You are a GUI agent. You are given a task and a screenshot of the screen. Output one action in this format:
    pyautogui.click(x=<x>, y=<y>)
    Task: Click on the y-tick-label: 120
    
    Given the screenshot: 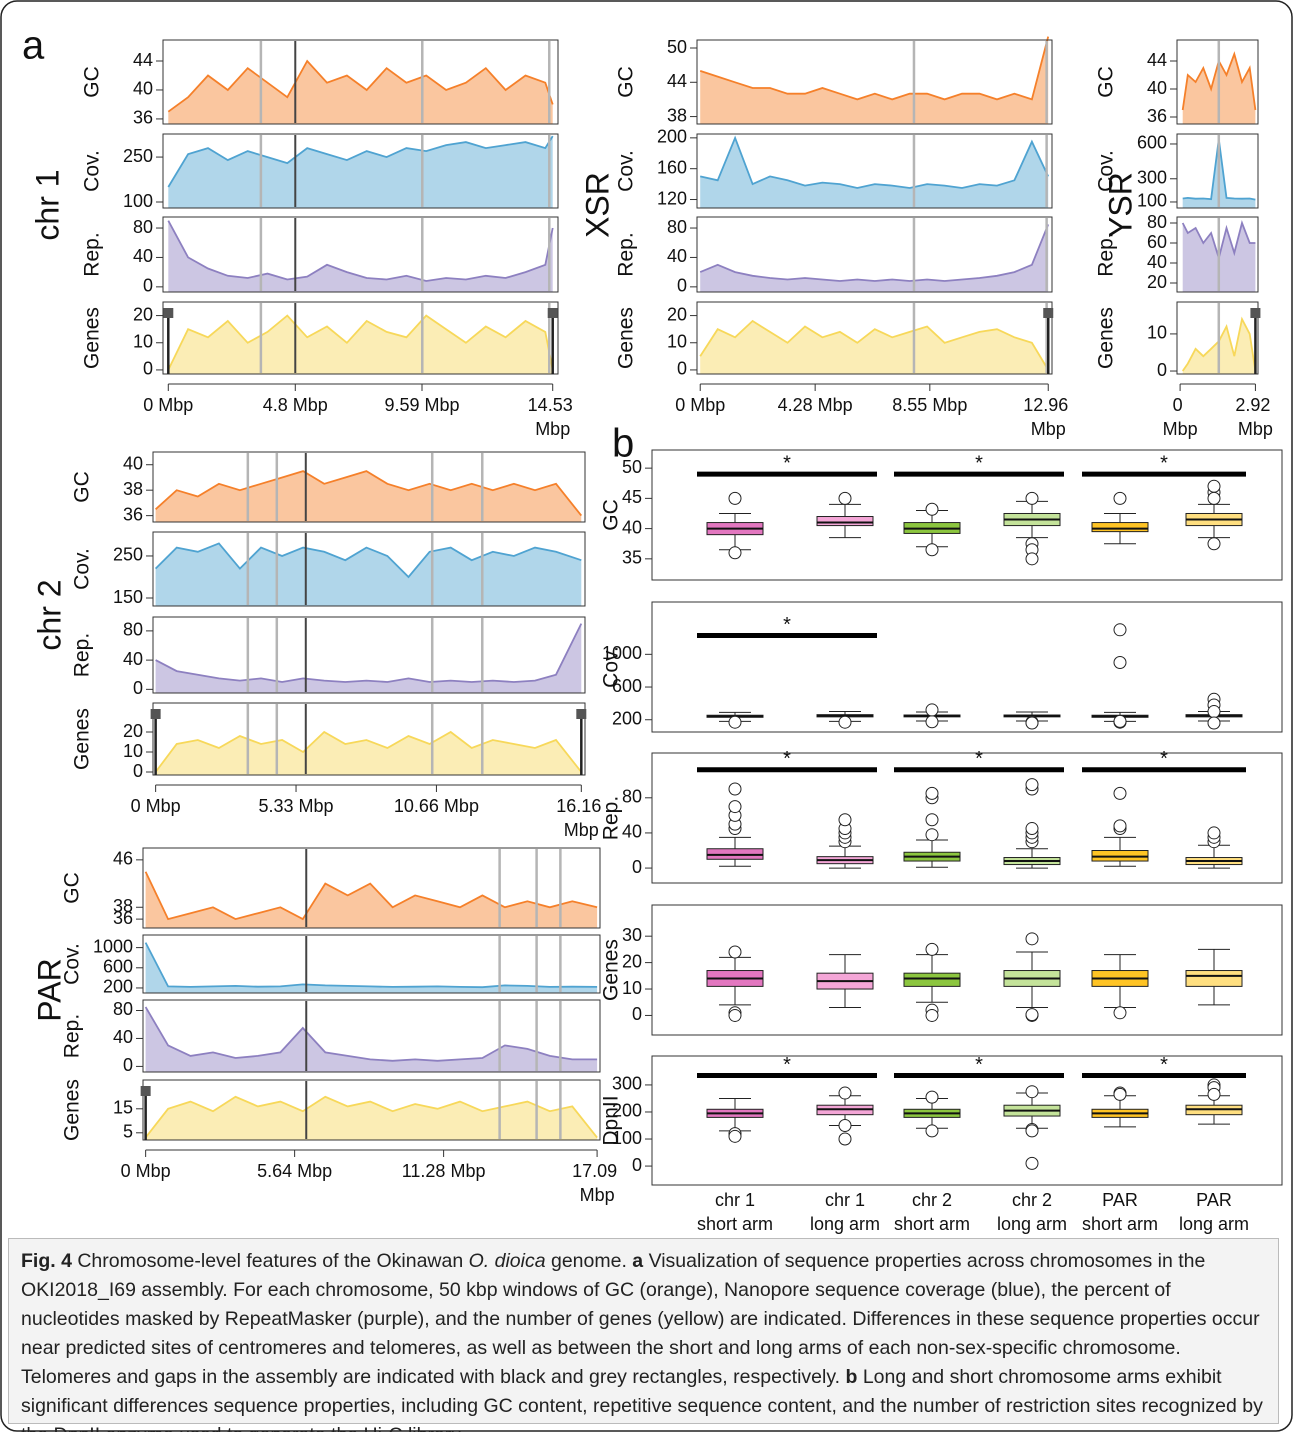 What is the action you would take?
    pyautogui.click(x=672, y=198)
    